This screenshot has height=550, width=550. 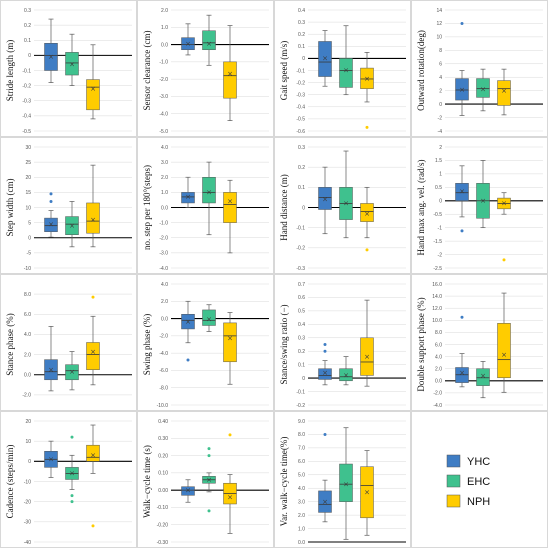 I want to click on legend-swatch-yhc, so click(x=453, y=461).